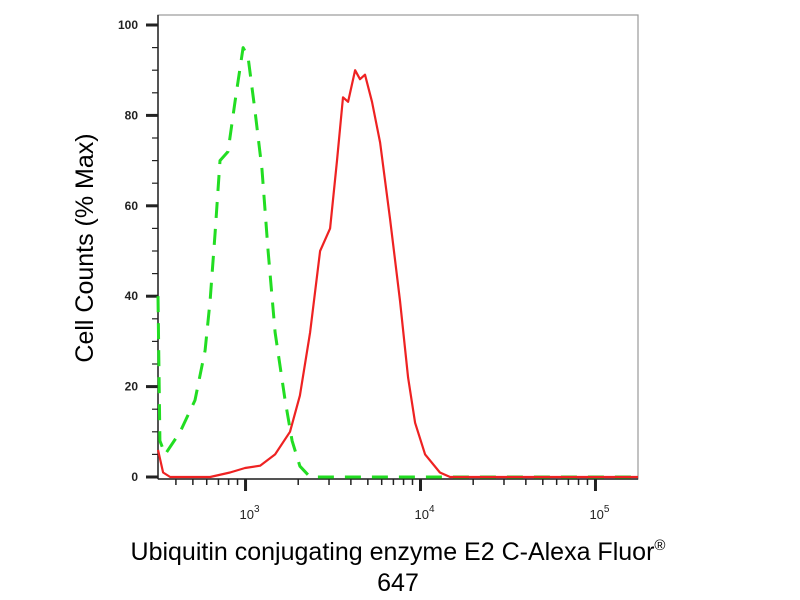 The width and height of the screenshot is (800, 600). I want to click on y-tick-label: 100, so click(128, 25).